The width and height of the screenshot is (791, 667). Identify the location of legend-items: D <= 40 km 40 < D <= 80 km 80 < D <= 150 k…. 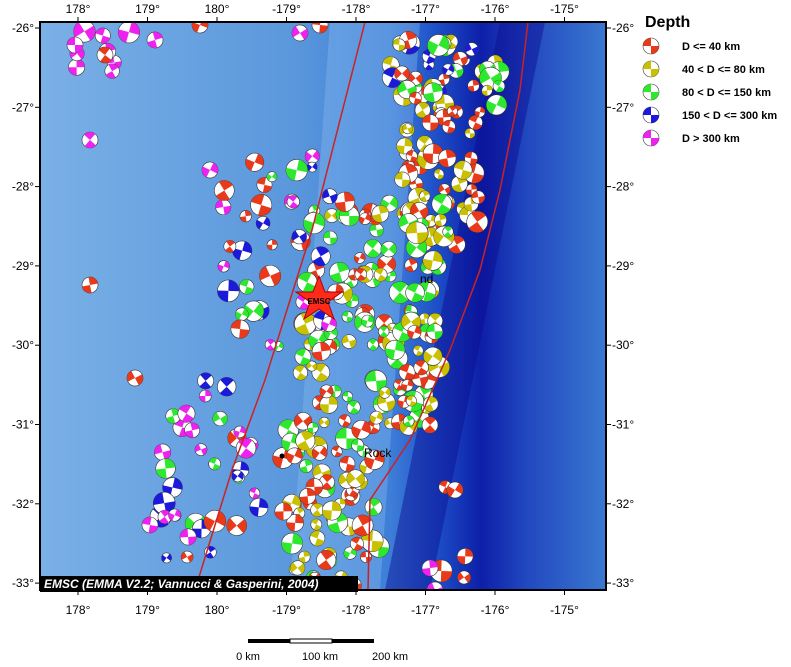
(709, 92).